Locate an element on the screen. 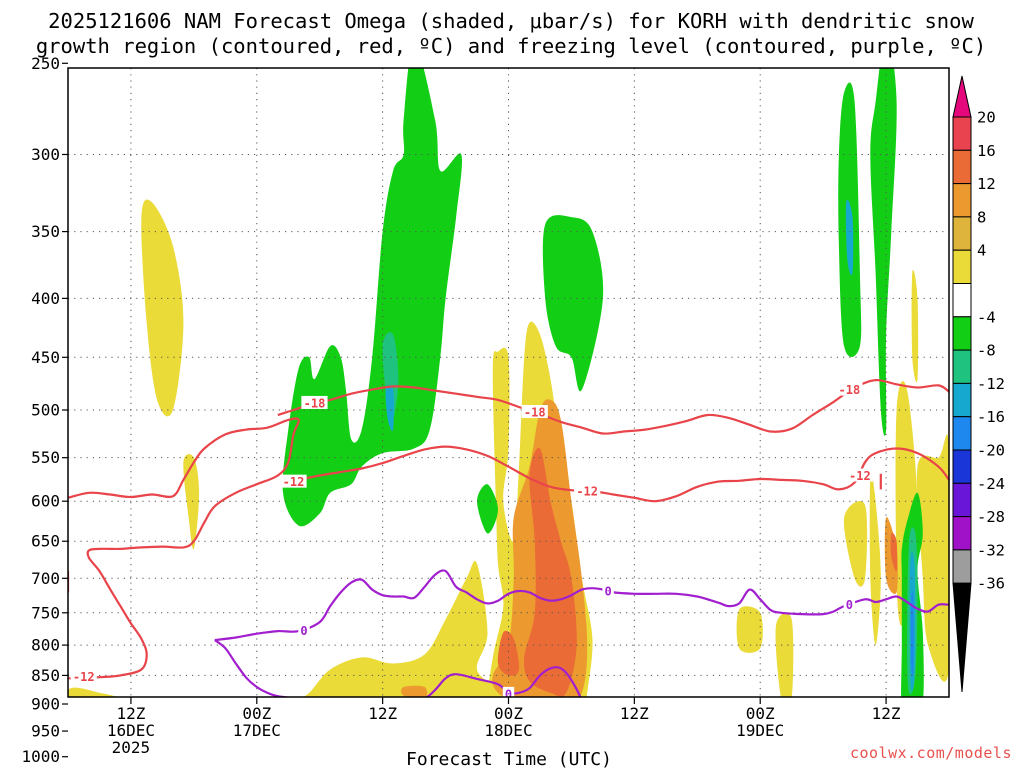 This screenshot has width=1024, height=768. x-tick-label: 17DEC is located at coordinates (257, 730).